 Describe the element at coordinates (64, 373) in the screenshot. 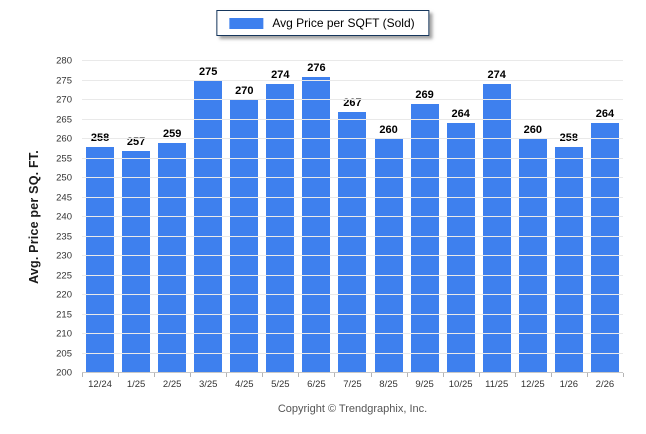

I see `y-tick-label: 200` at that location.